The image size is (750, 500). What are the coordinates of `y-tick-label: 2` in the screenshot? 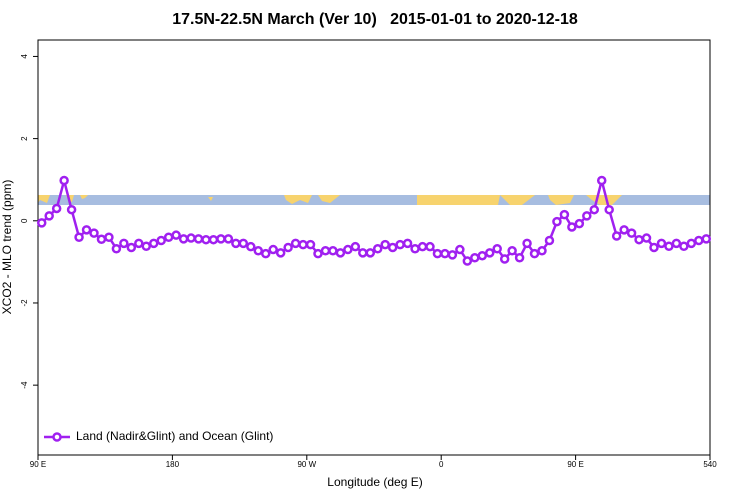 It's located at (24, 138).